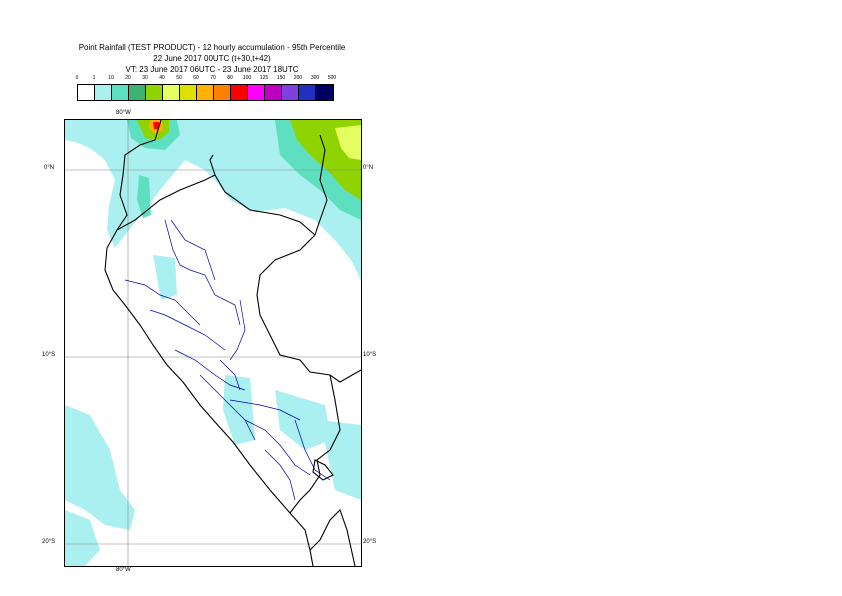  I want to click on legend-label-30: 30, so click(145, 78).